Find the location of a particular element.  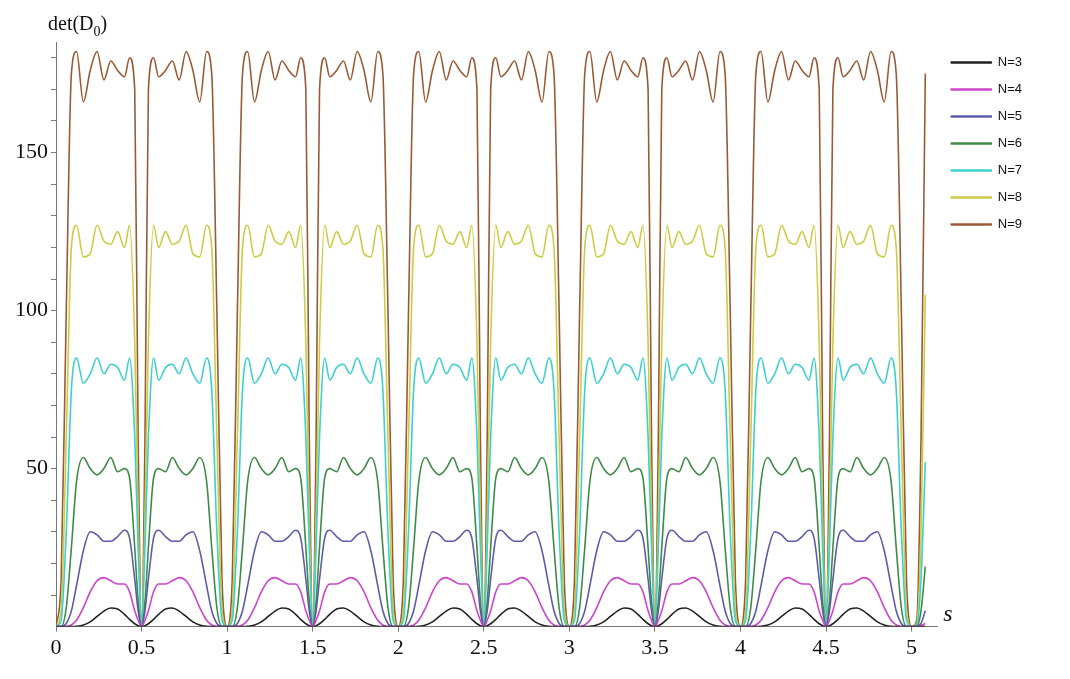

x-axis-title: s is located at coordinates (948, 612).